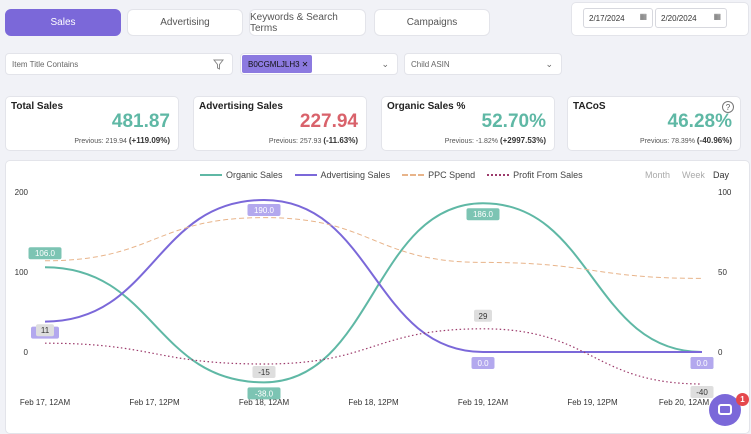  What do you see at coordinates (592, 402) in the screenshot?
I see `x-tick-label: Feb 19, 12PM` at bounding box center [592, 402].